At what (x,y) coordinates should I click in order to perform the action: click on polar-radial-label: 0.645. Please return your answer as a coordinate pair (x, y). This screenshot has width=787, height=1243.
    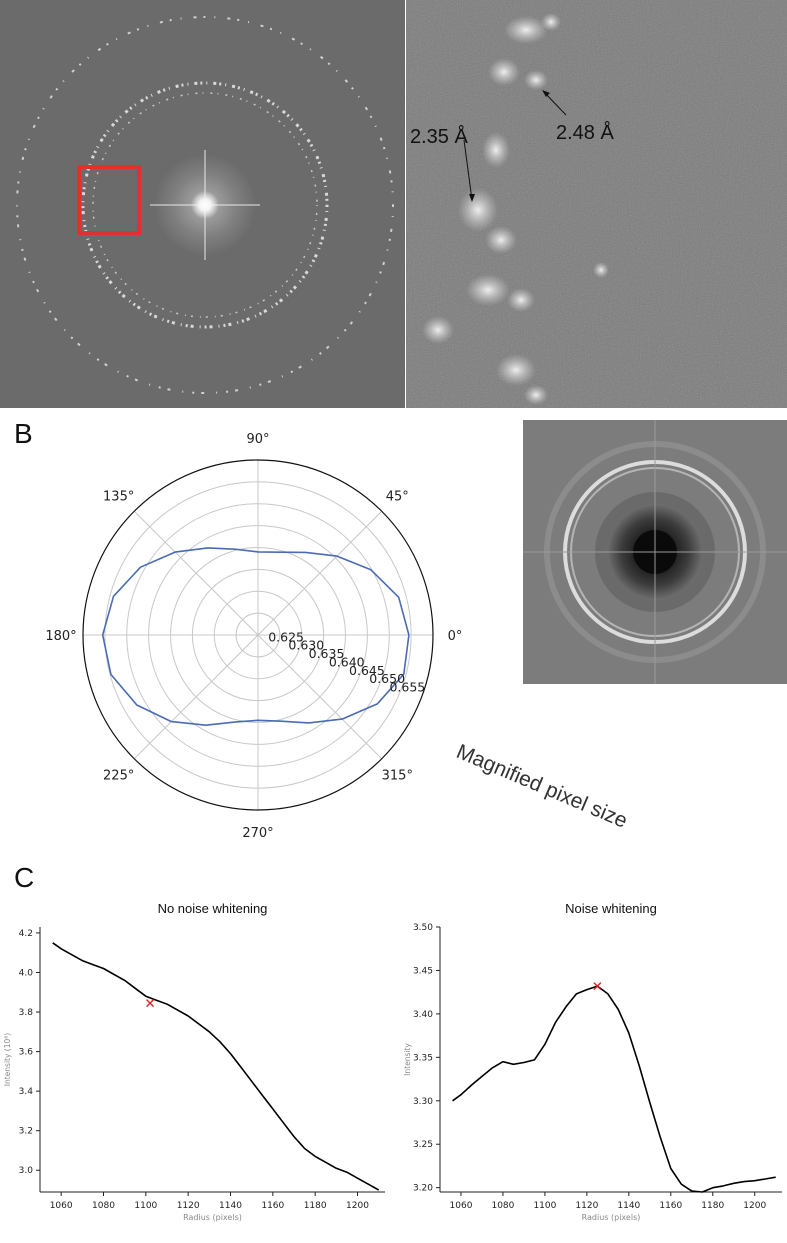
    Looking at the image, I should click on (367, 670).